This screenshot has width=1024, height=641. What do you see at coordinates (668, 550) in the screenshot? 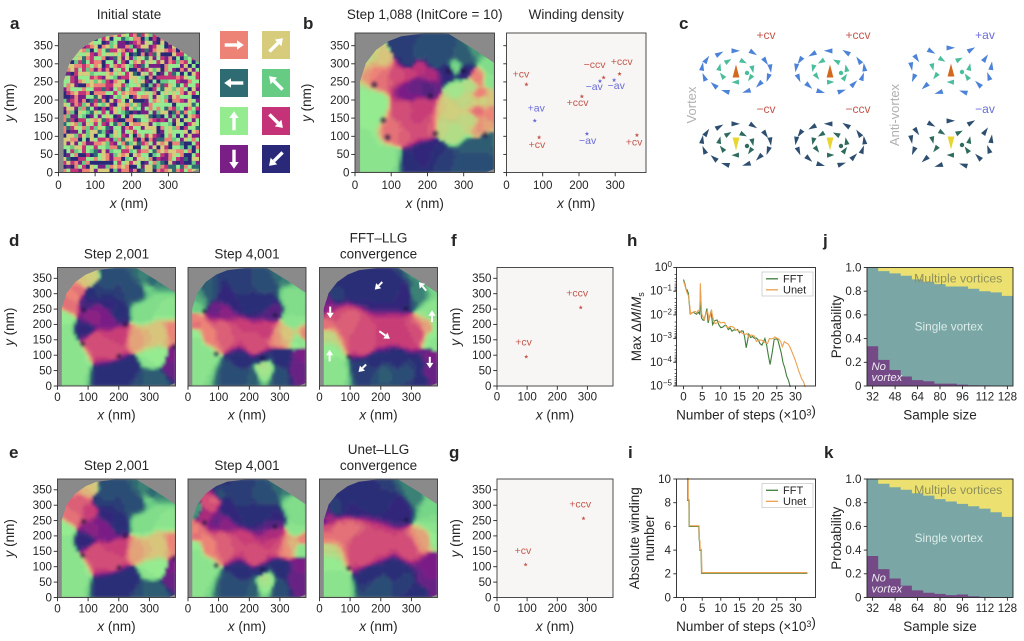
I see `svg-text: 4` at bounding box center [668, 550].